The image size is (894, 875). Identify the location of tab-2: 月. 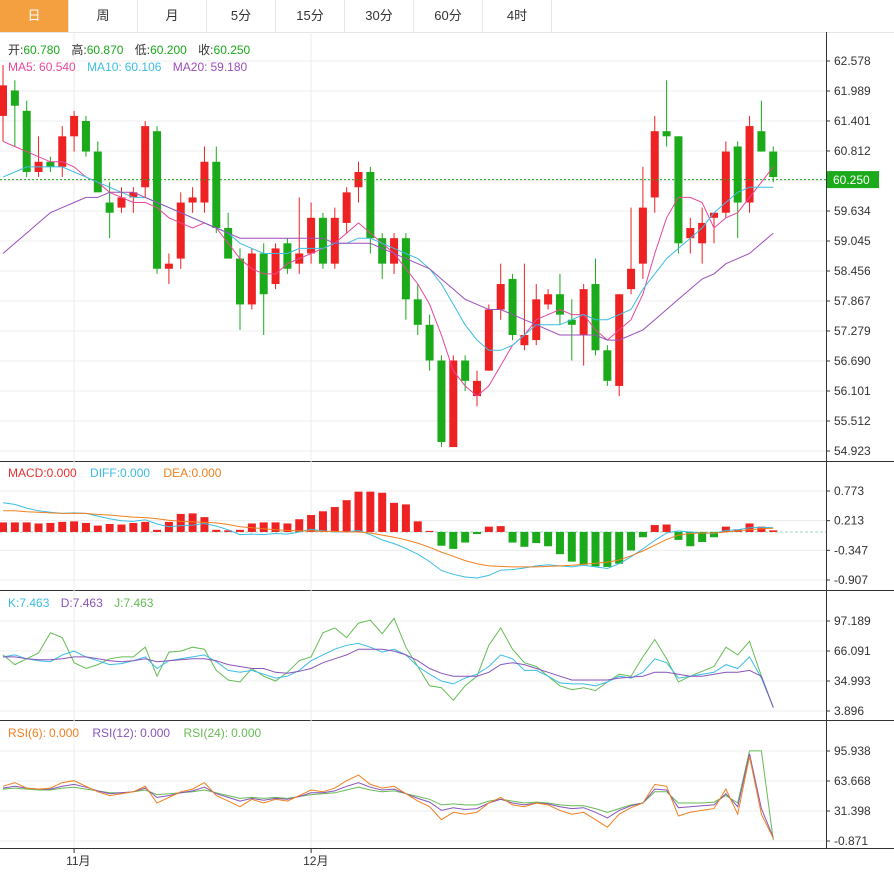
(172, 16).